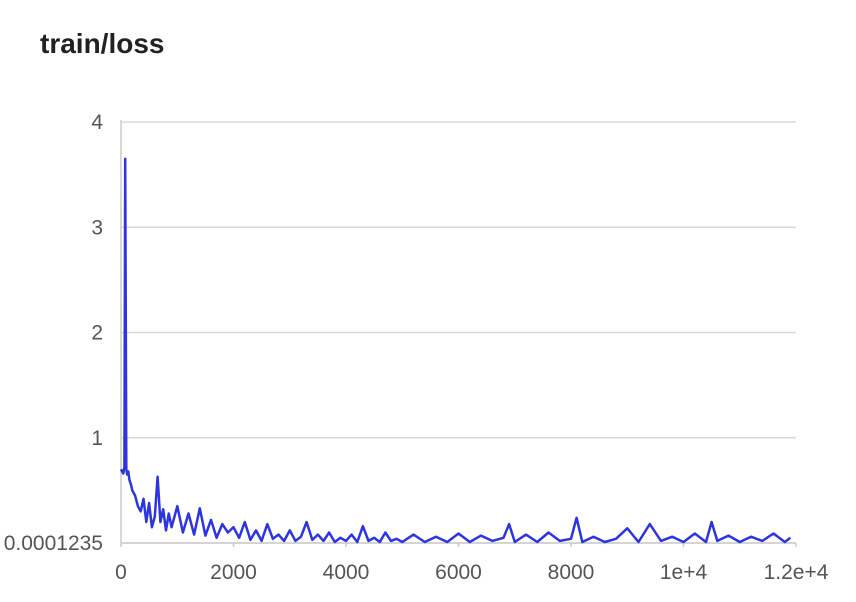 The image size is (856, 602). What do you see at coordinates (233, 572) in the screenshot?
I see `x-tick-label: 2000` at bounding box center [233, 572].